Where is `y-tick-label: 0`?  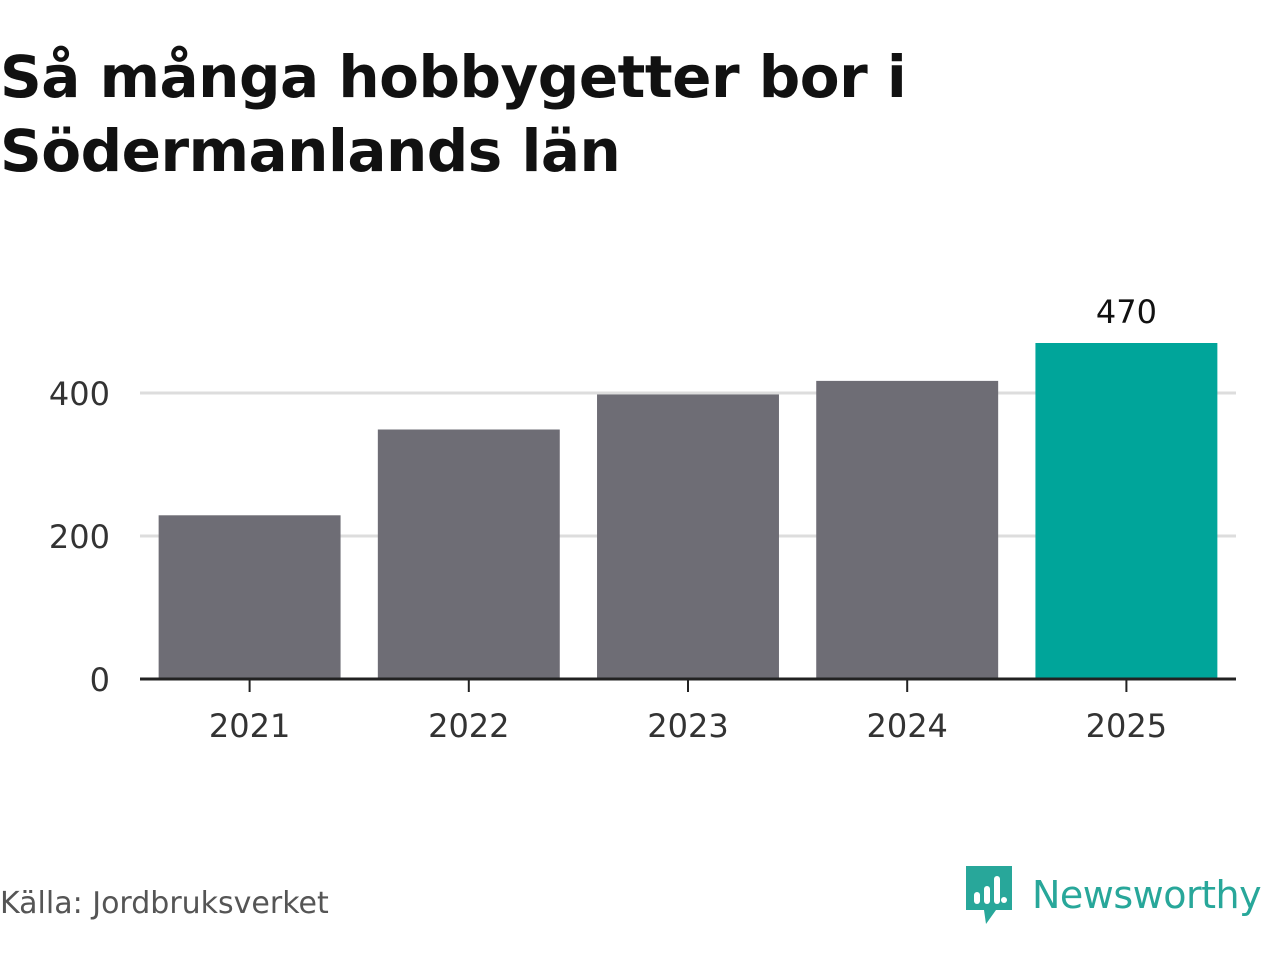
y-tick-label: 0 is located at coordinates (100, 680).